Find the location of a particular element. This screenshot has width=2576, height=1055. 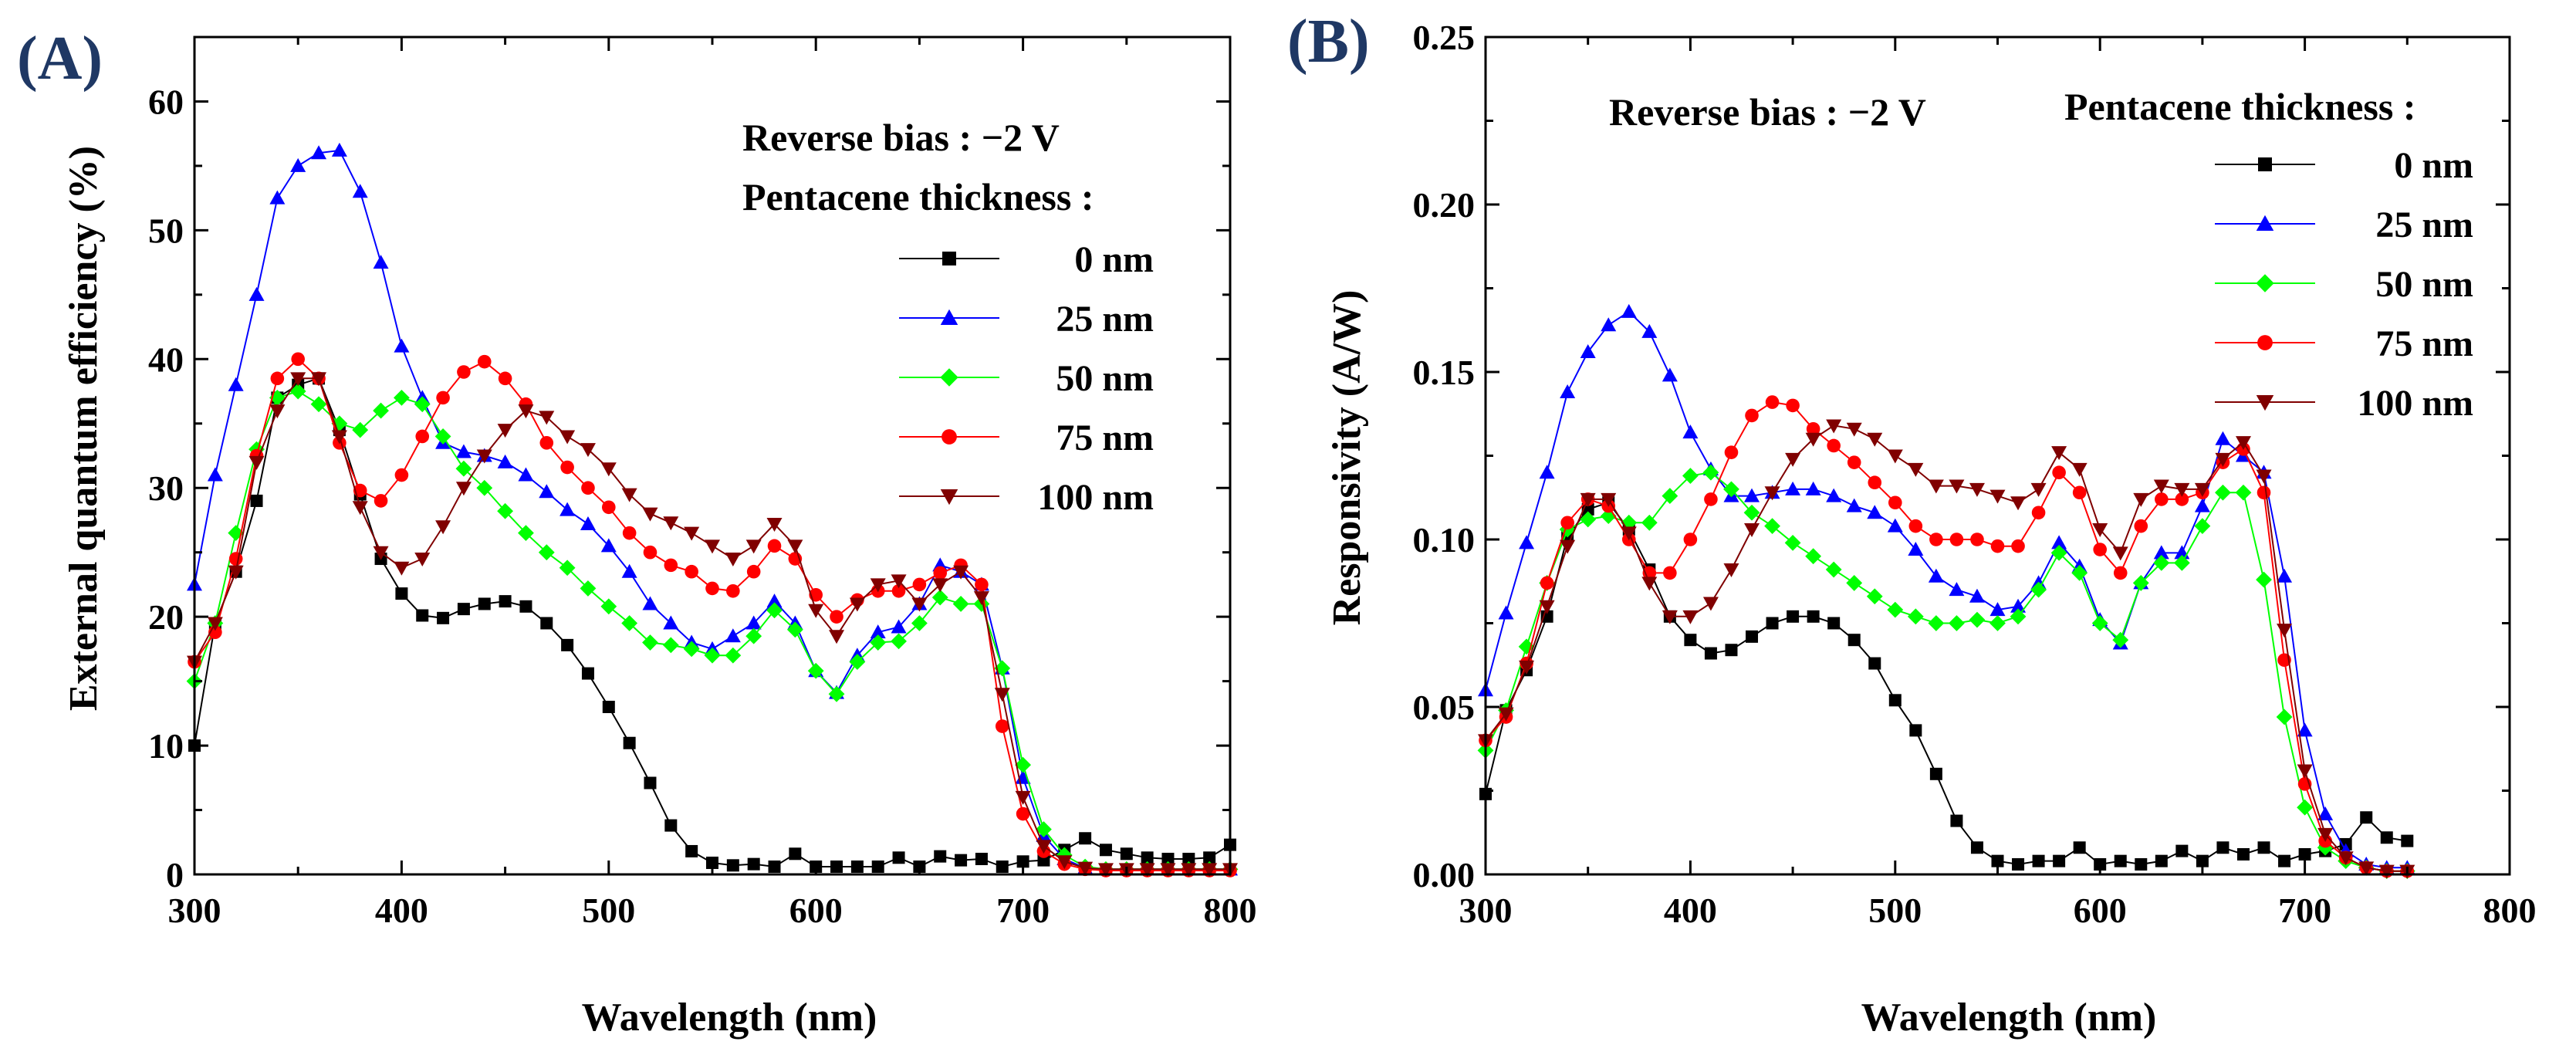

panel-b-legend-label-75-nm: 75 nm is located at coordinates (2424, 343).